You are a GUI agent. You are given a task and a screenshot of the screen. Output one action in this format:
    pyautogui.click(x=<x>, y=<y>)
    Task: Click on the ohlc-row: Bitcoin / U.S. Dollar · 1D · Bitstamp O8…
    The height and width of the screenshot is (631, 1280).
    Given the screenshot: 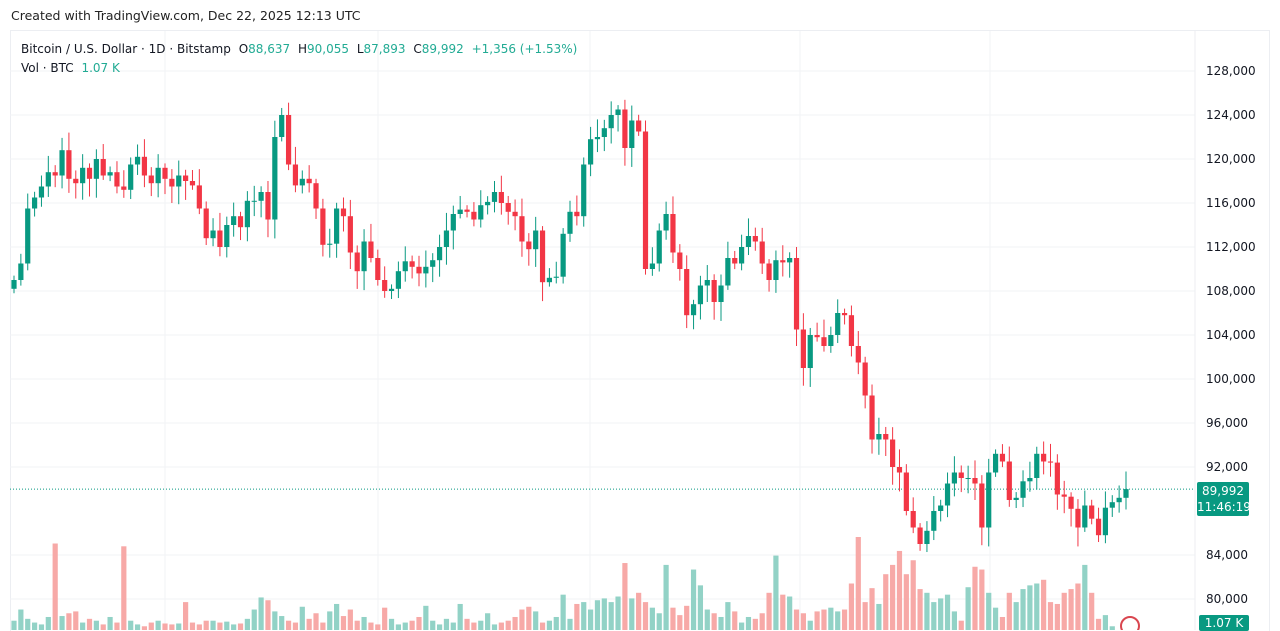 What is the action you would take?
    pyautogui.click(x=301, y=49)
    